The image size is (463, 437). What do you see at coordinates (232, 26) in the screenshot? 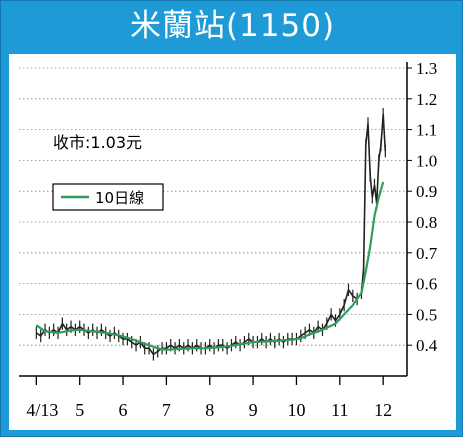
I see `page-title: 米蘭站(1150)` at bounding box center [232, 26].